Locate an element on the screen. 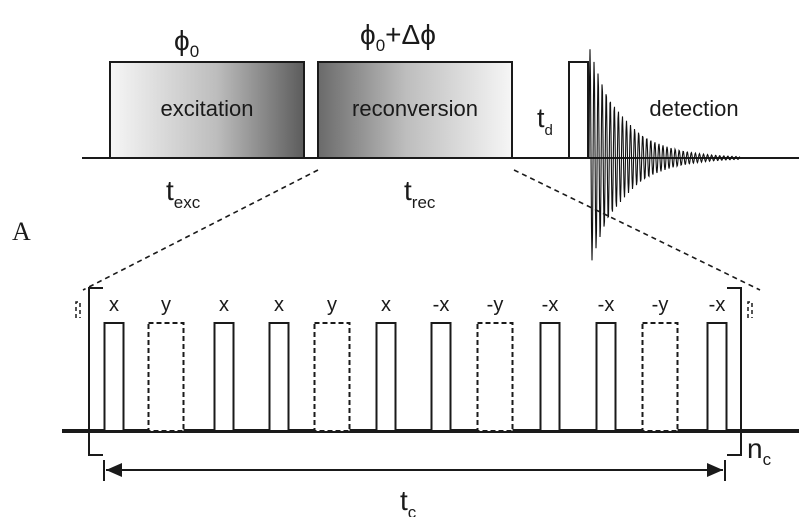 The height and width of the screenshot is (517, 799). readout-pulse is located at coordinates (578, 110).